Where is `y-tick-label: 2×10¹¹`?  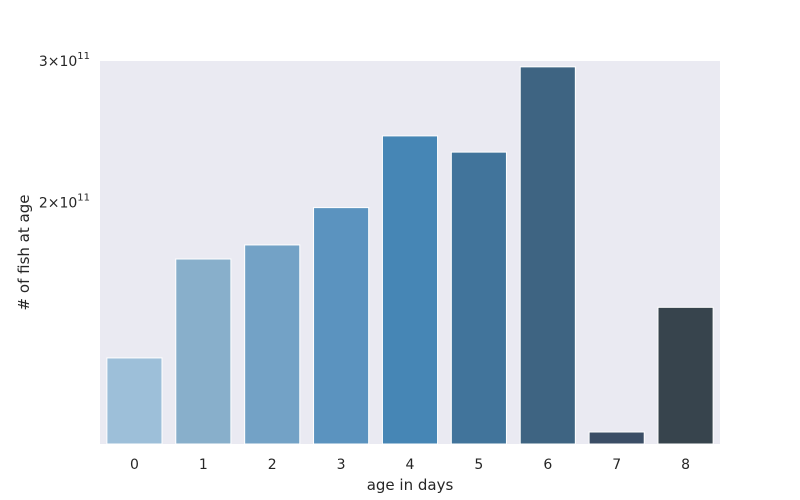
y-tick-label: 2×10¹¹ is located at coordinates (64, 201).